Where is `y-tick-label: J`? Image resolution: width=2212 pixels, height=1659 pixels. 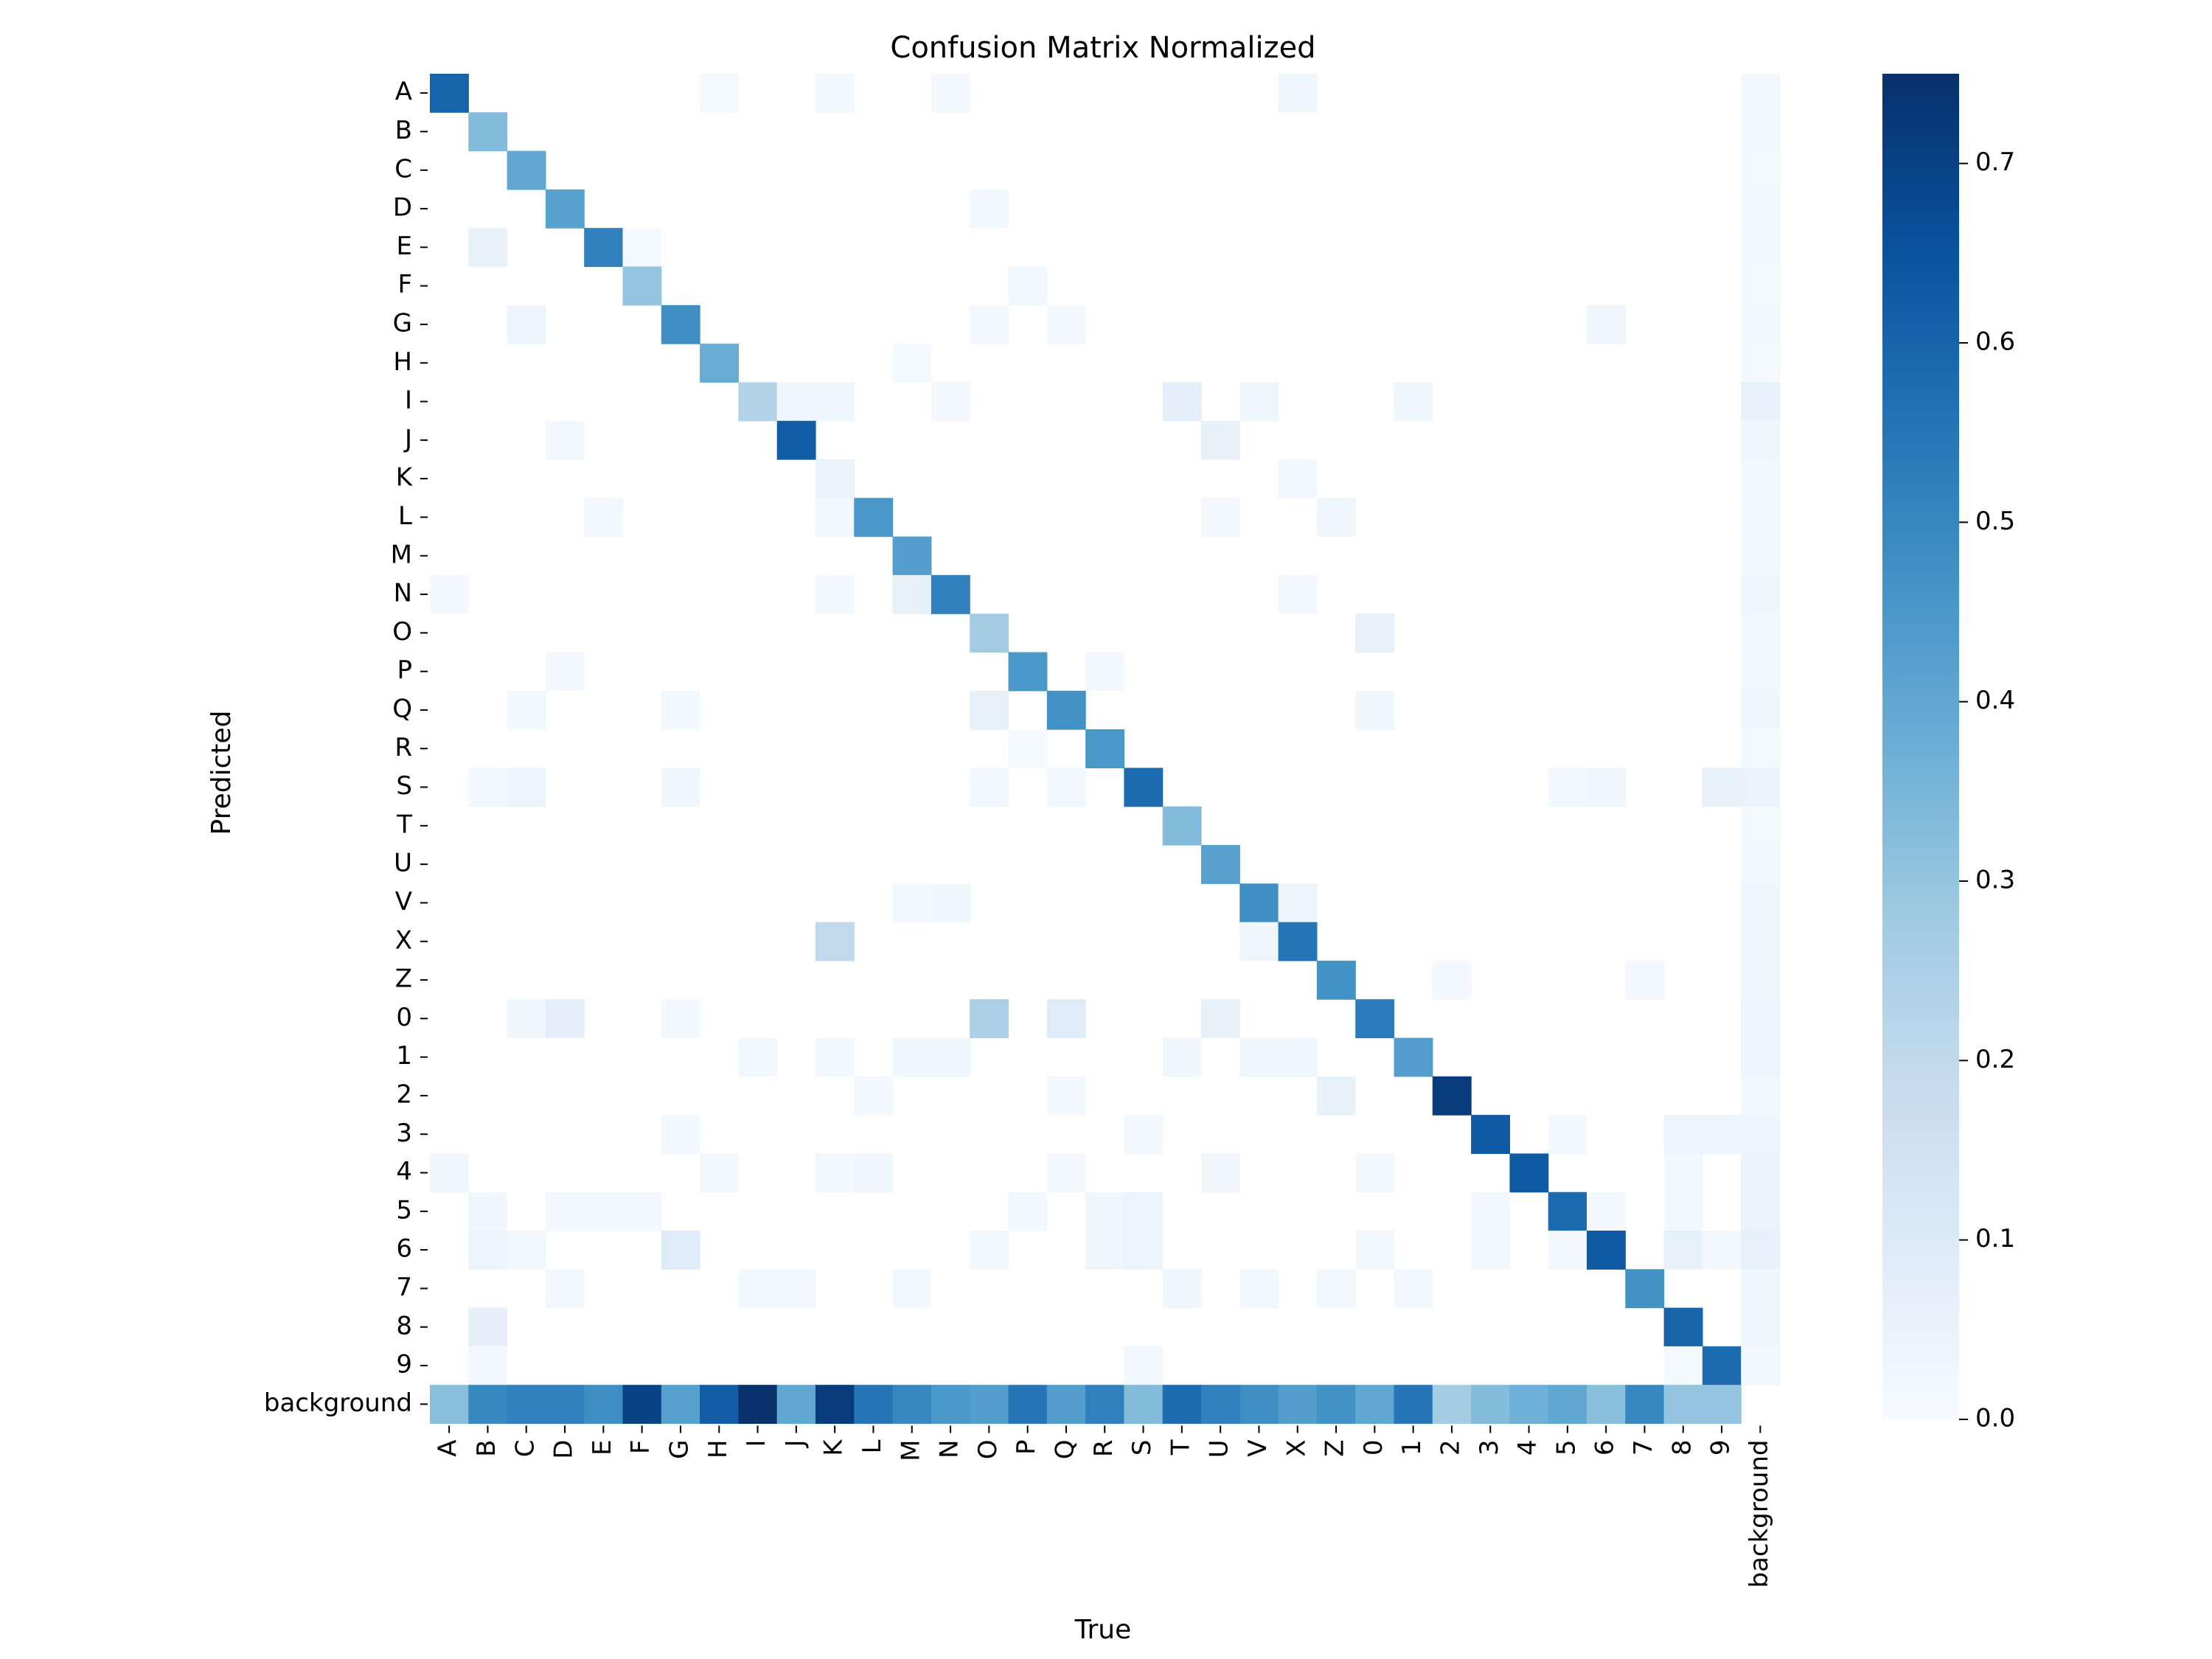
y-tick-label: J is located at coordinates (407, 438).